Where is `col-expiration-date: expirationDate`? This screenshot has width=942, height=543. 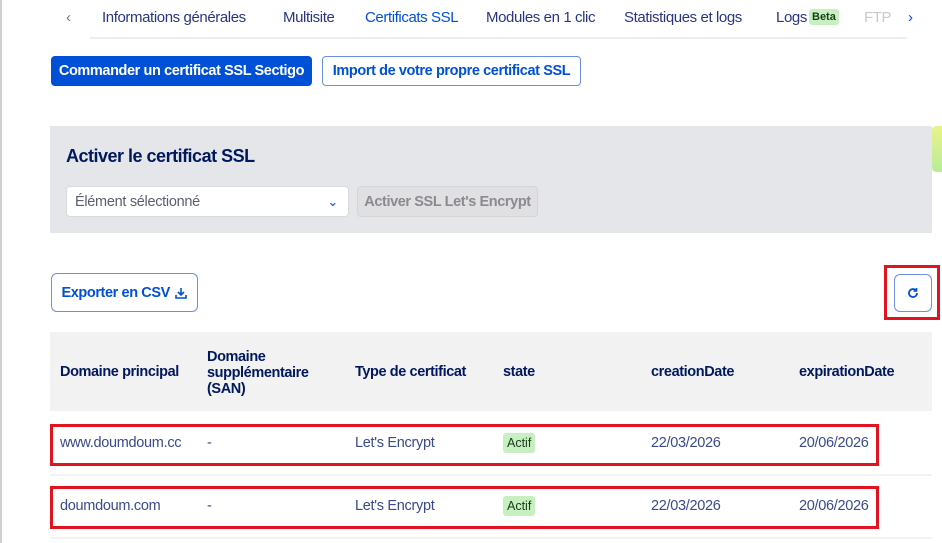 col-expiration-date: expirationDate is located at coordinates (847, 372).